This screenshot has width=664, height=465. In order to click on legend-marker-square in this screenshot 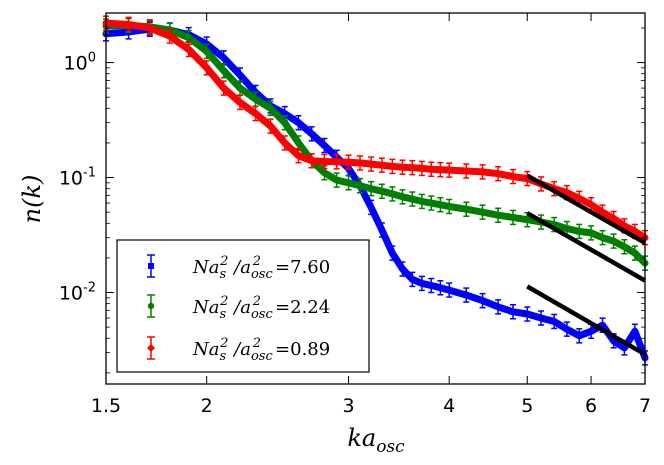, I will do `click(151, 266)`.